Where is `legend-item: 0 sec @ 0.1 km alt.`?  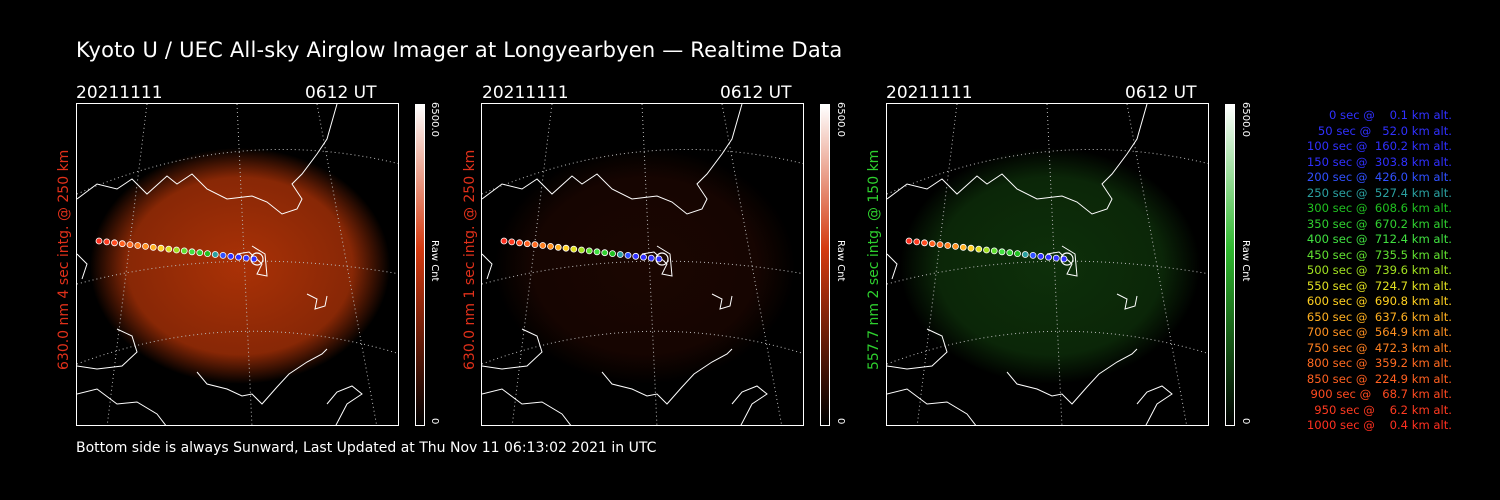
legend-item: 0 sec @ 0.1 km alt. is located at coordinates (1384, 115).